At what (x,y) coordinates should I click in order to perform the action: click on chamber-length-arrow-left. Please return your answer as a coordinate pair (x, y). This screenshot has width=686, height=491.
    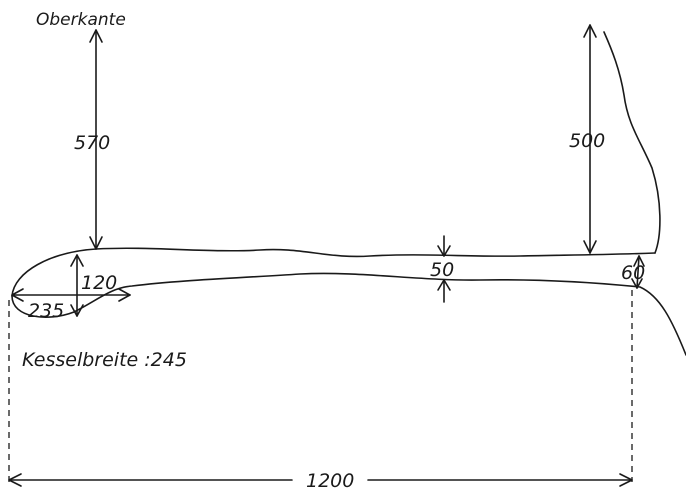
    Looking at the image, I should click on (17, 295).